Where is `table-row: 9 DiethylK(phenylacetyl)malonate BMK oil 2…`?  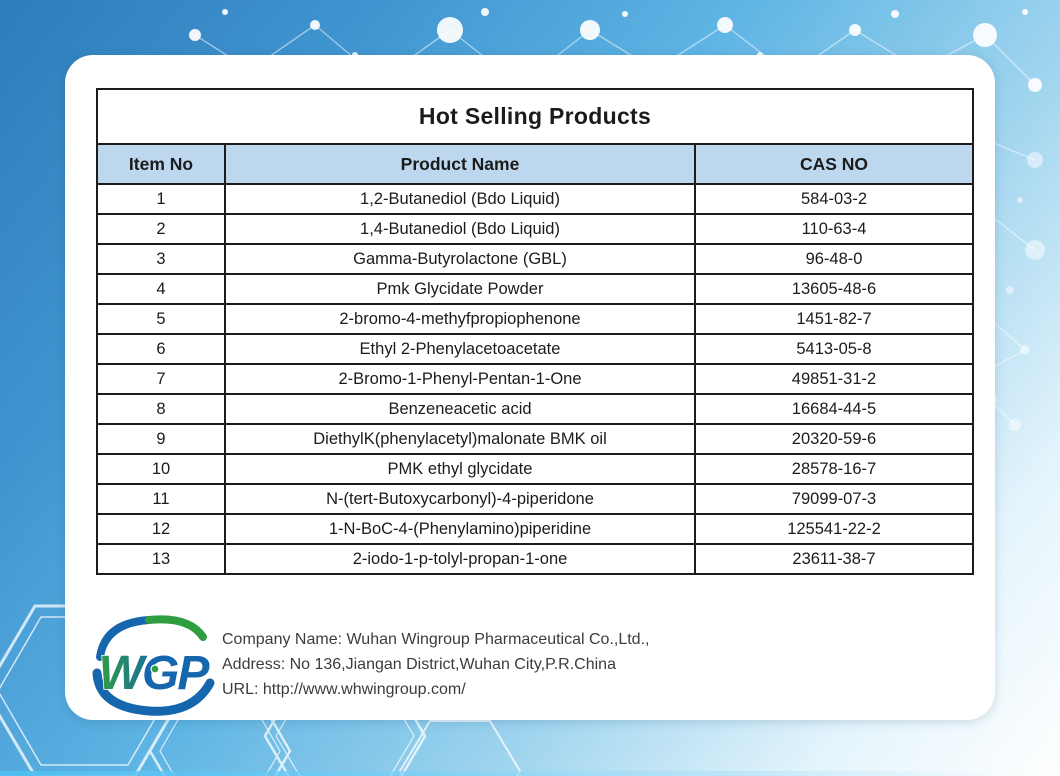 table-row: 9 DiethylK(phenylacetyl)malonate BMK oil 2… is located at coordinates (535, 439).